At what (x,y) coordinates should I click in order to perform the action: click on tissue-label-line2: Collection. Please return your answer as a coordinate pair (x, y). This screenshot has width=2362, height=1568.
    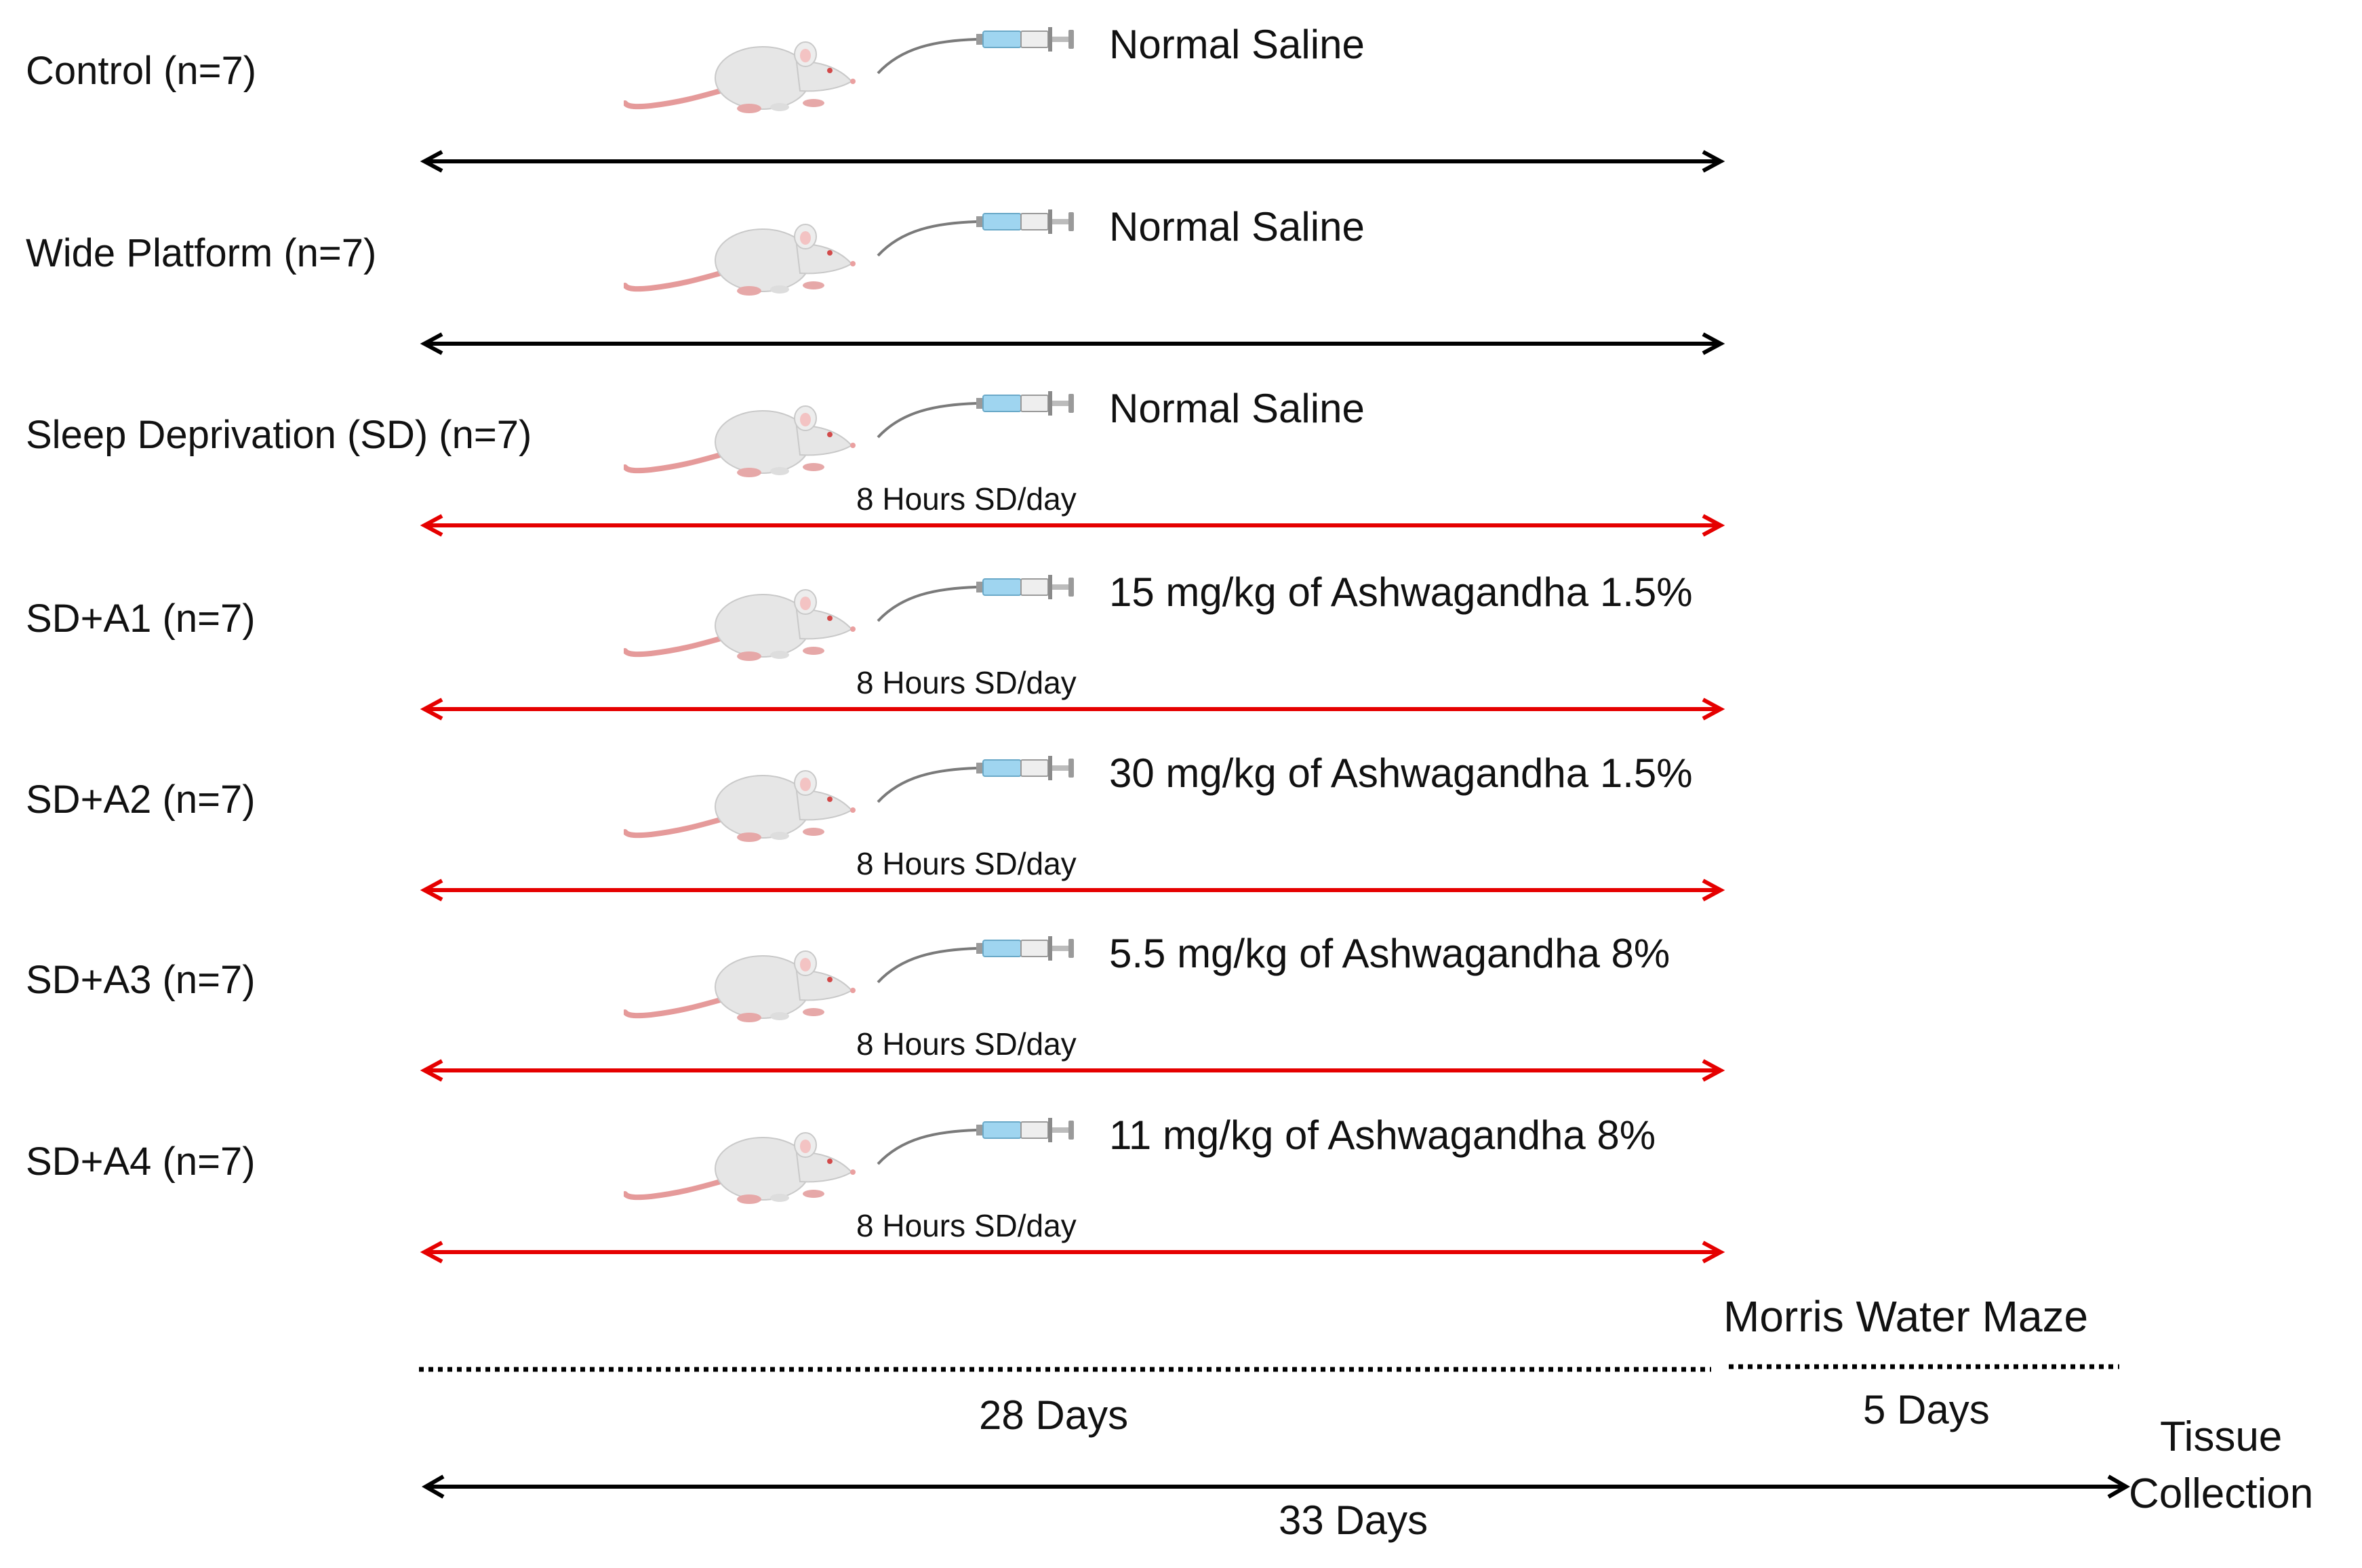
    Looking at the image, I should click on (2221, 1494).